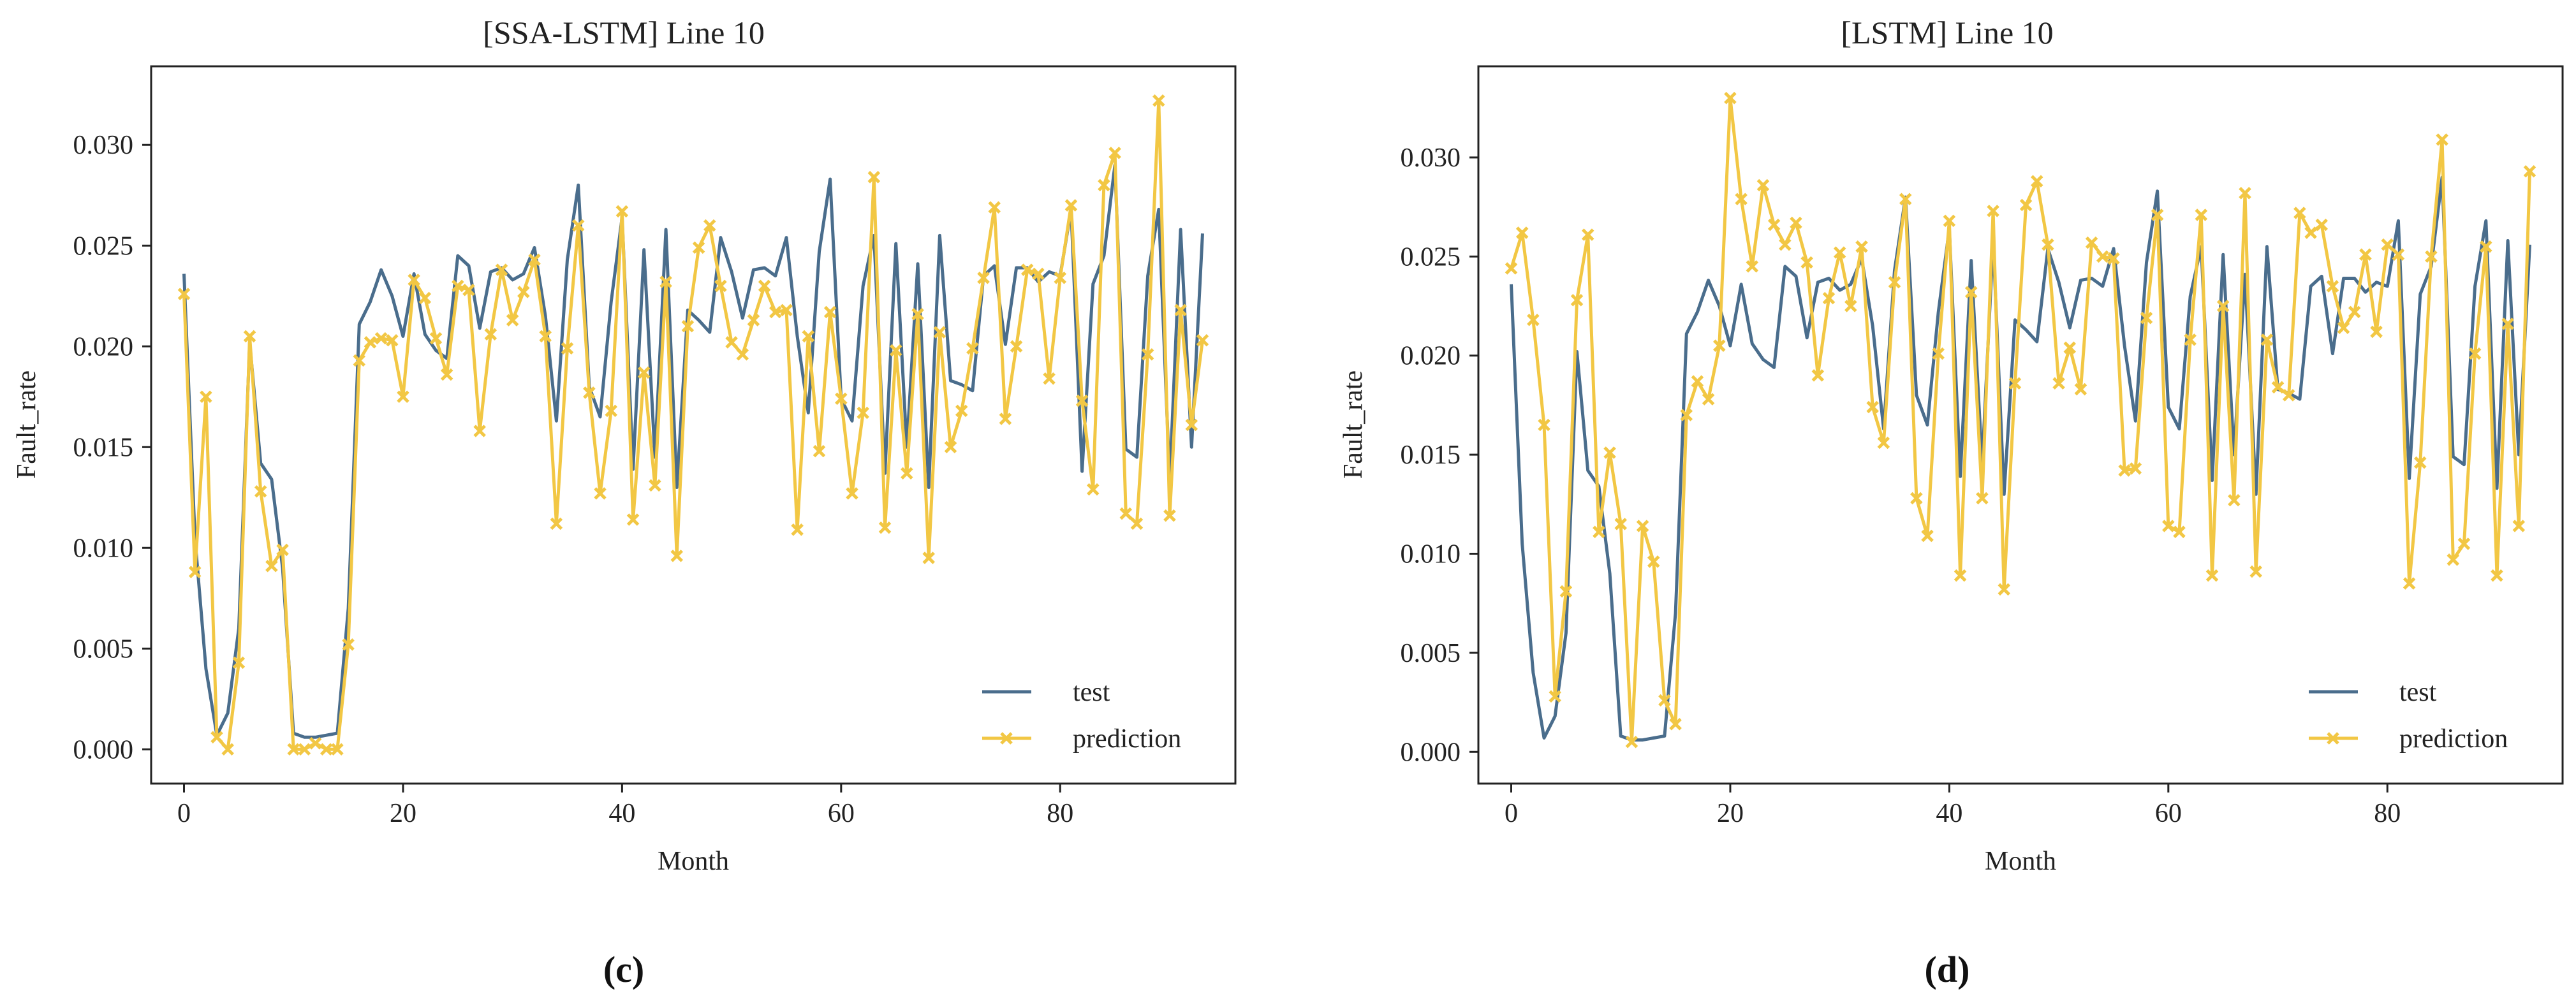 The image size is (2576, 1008). What do you see at coordinates (1431, 653) in the screenshot?
I see `y-tick-label: 0.005` at bounding box center [1431, 653].